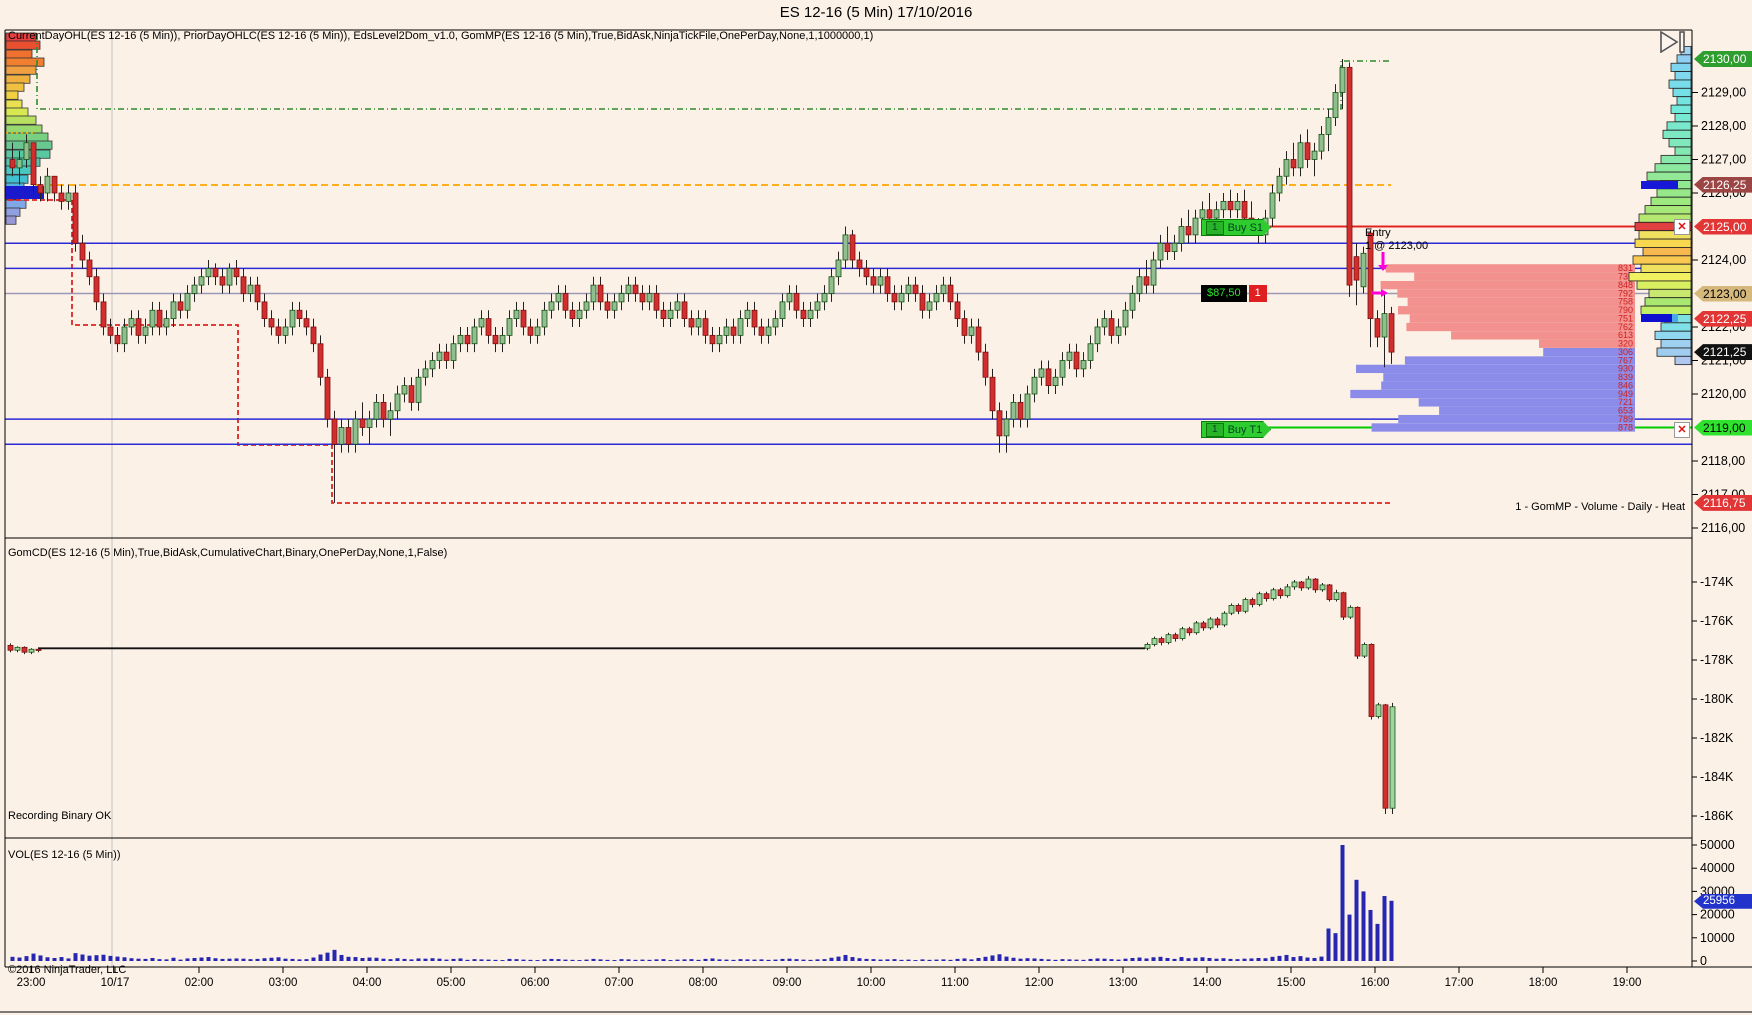 The height and width of the screenshot is (1015, 1752). What do you see at coordinates (199, 983) in the screenshot?
I see `svg-text: 02:00` at bounding box center [199, 983].